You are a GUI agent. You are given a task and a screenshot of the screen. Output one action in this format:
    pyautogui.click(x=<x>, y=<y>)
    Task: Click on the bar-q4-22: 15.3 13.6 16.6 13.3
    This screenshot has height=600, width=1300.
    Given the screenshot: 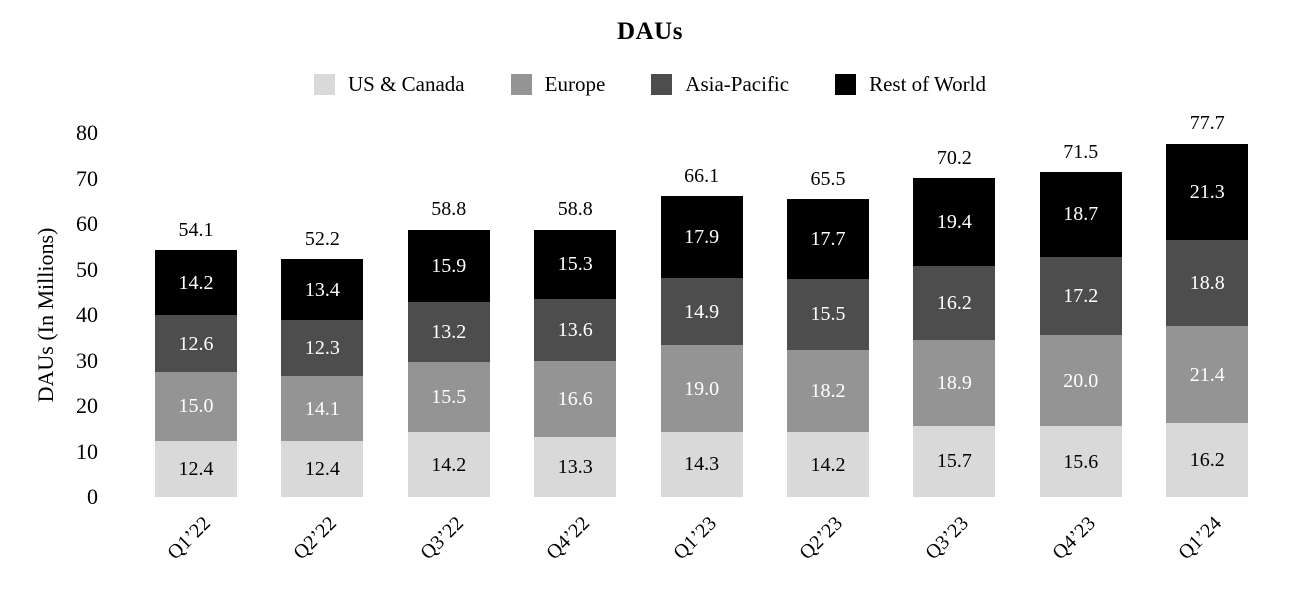 What is the action you would take?
    pyautogui.click(x=575, y=363)
    